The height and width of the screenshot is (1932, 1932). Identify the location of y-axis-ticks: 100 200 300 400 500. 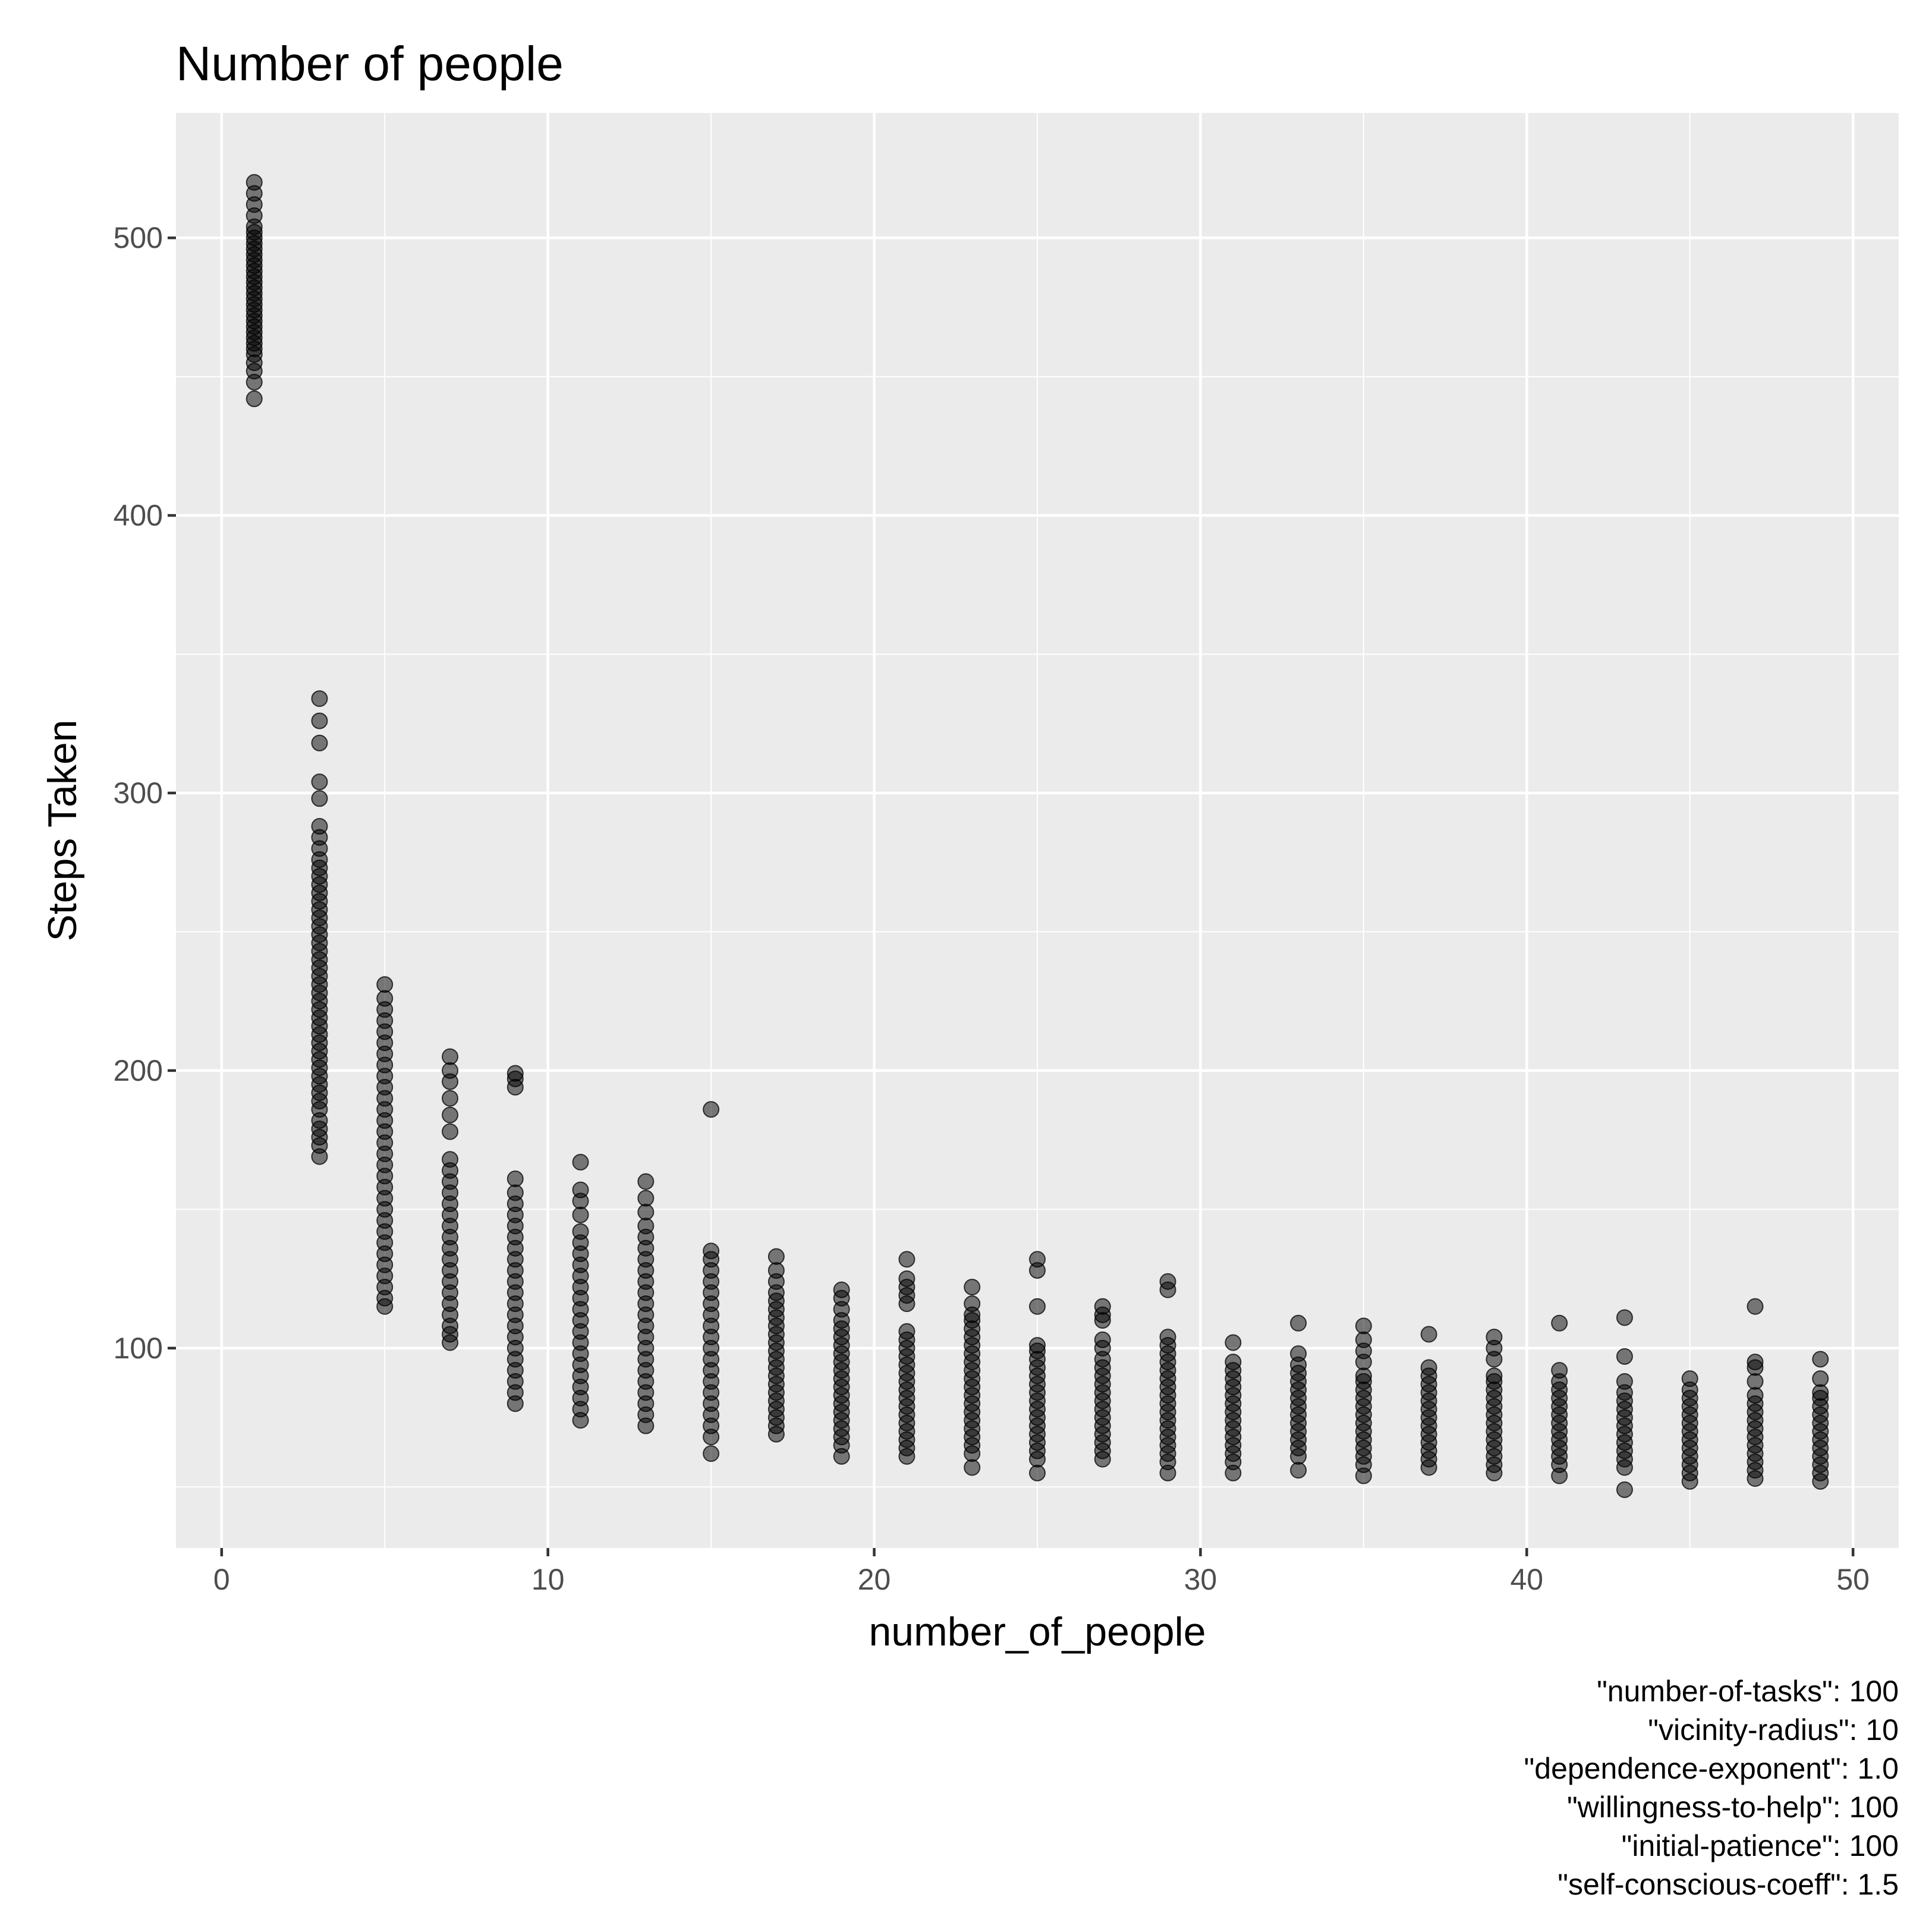
(145, 793).